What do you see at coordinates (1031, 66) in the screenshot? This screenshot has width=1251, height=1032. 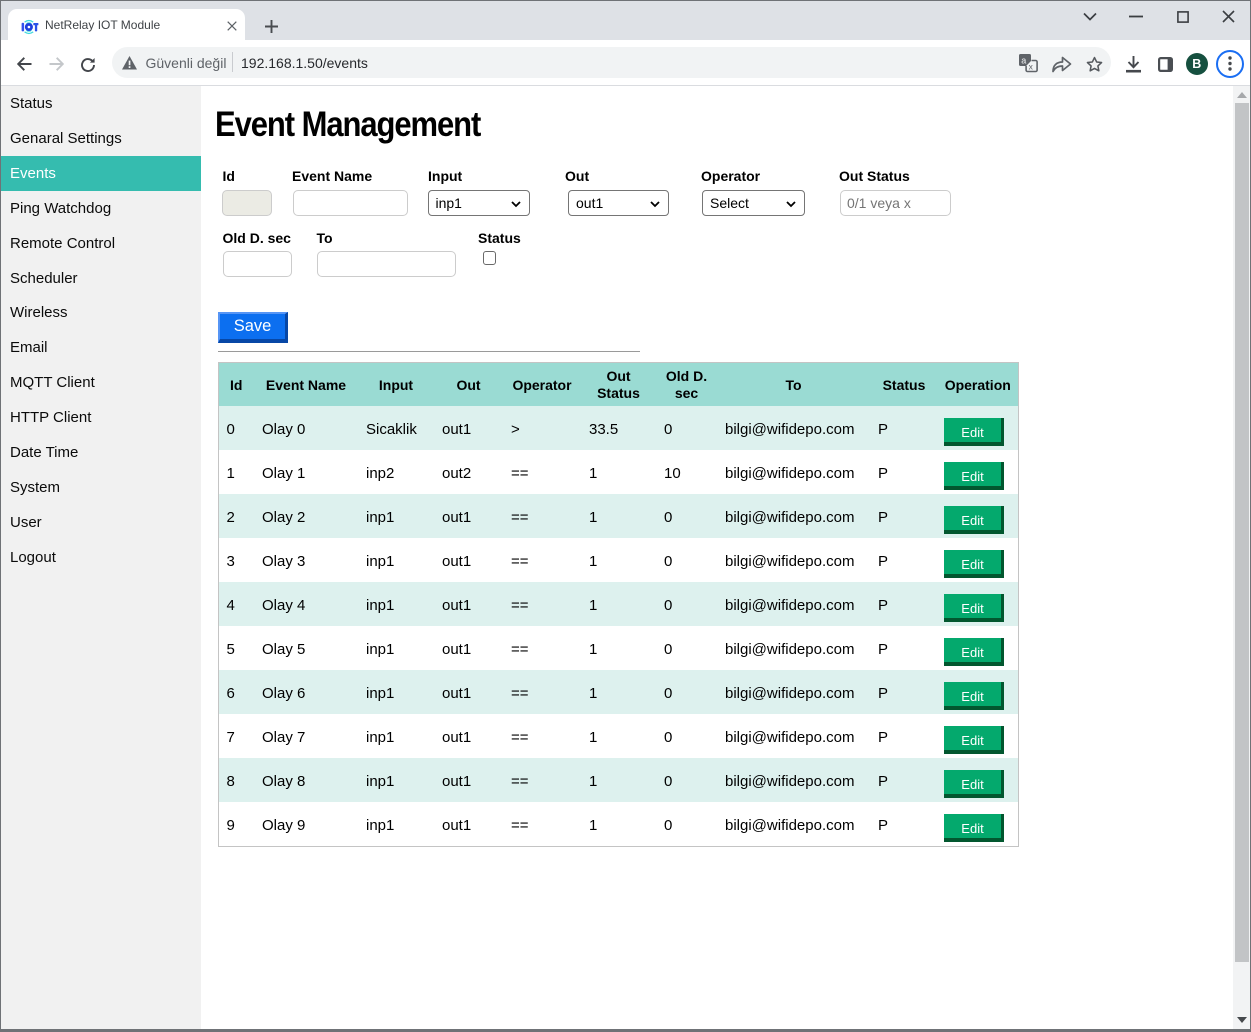 I see `svg-text: x` at bounding box center [1031, 66].